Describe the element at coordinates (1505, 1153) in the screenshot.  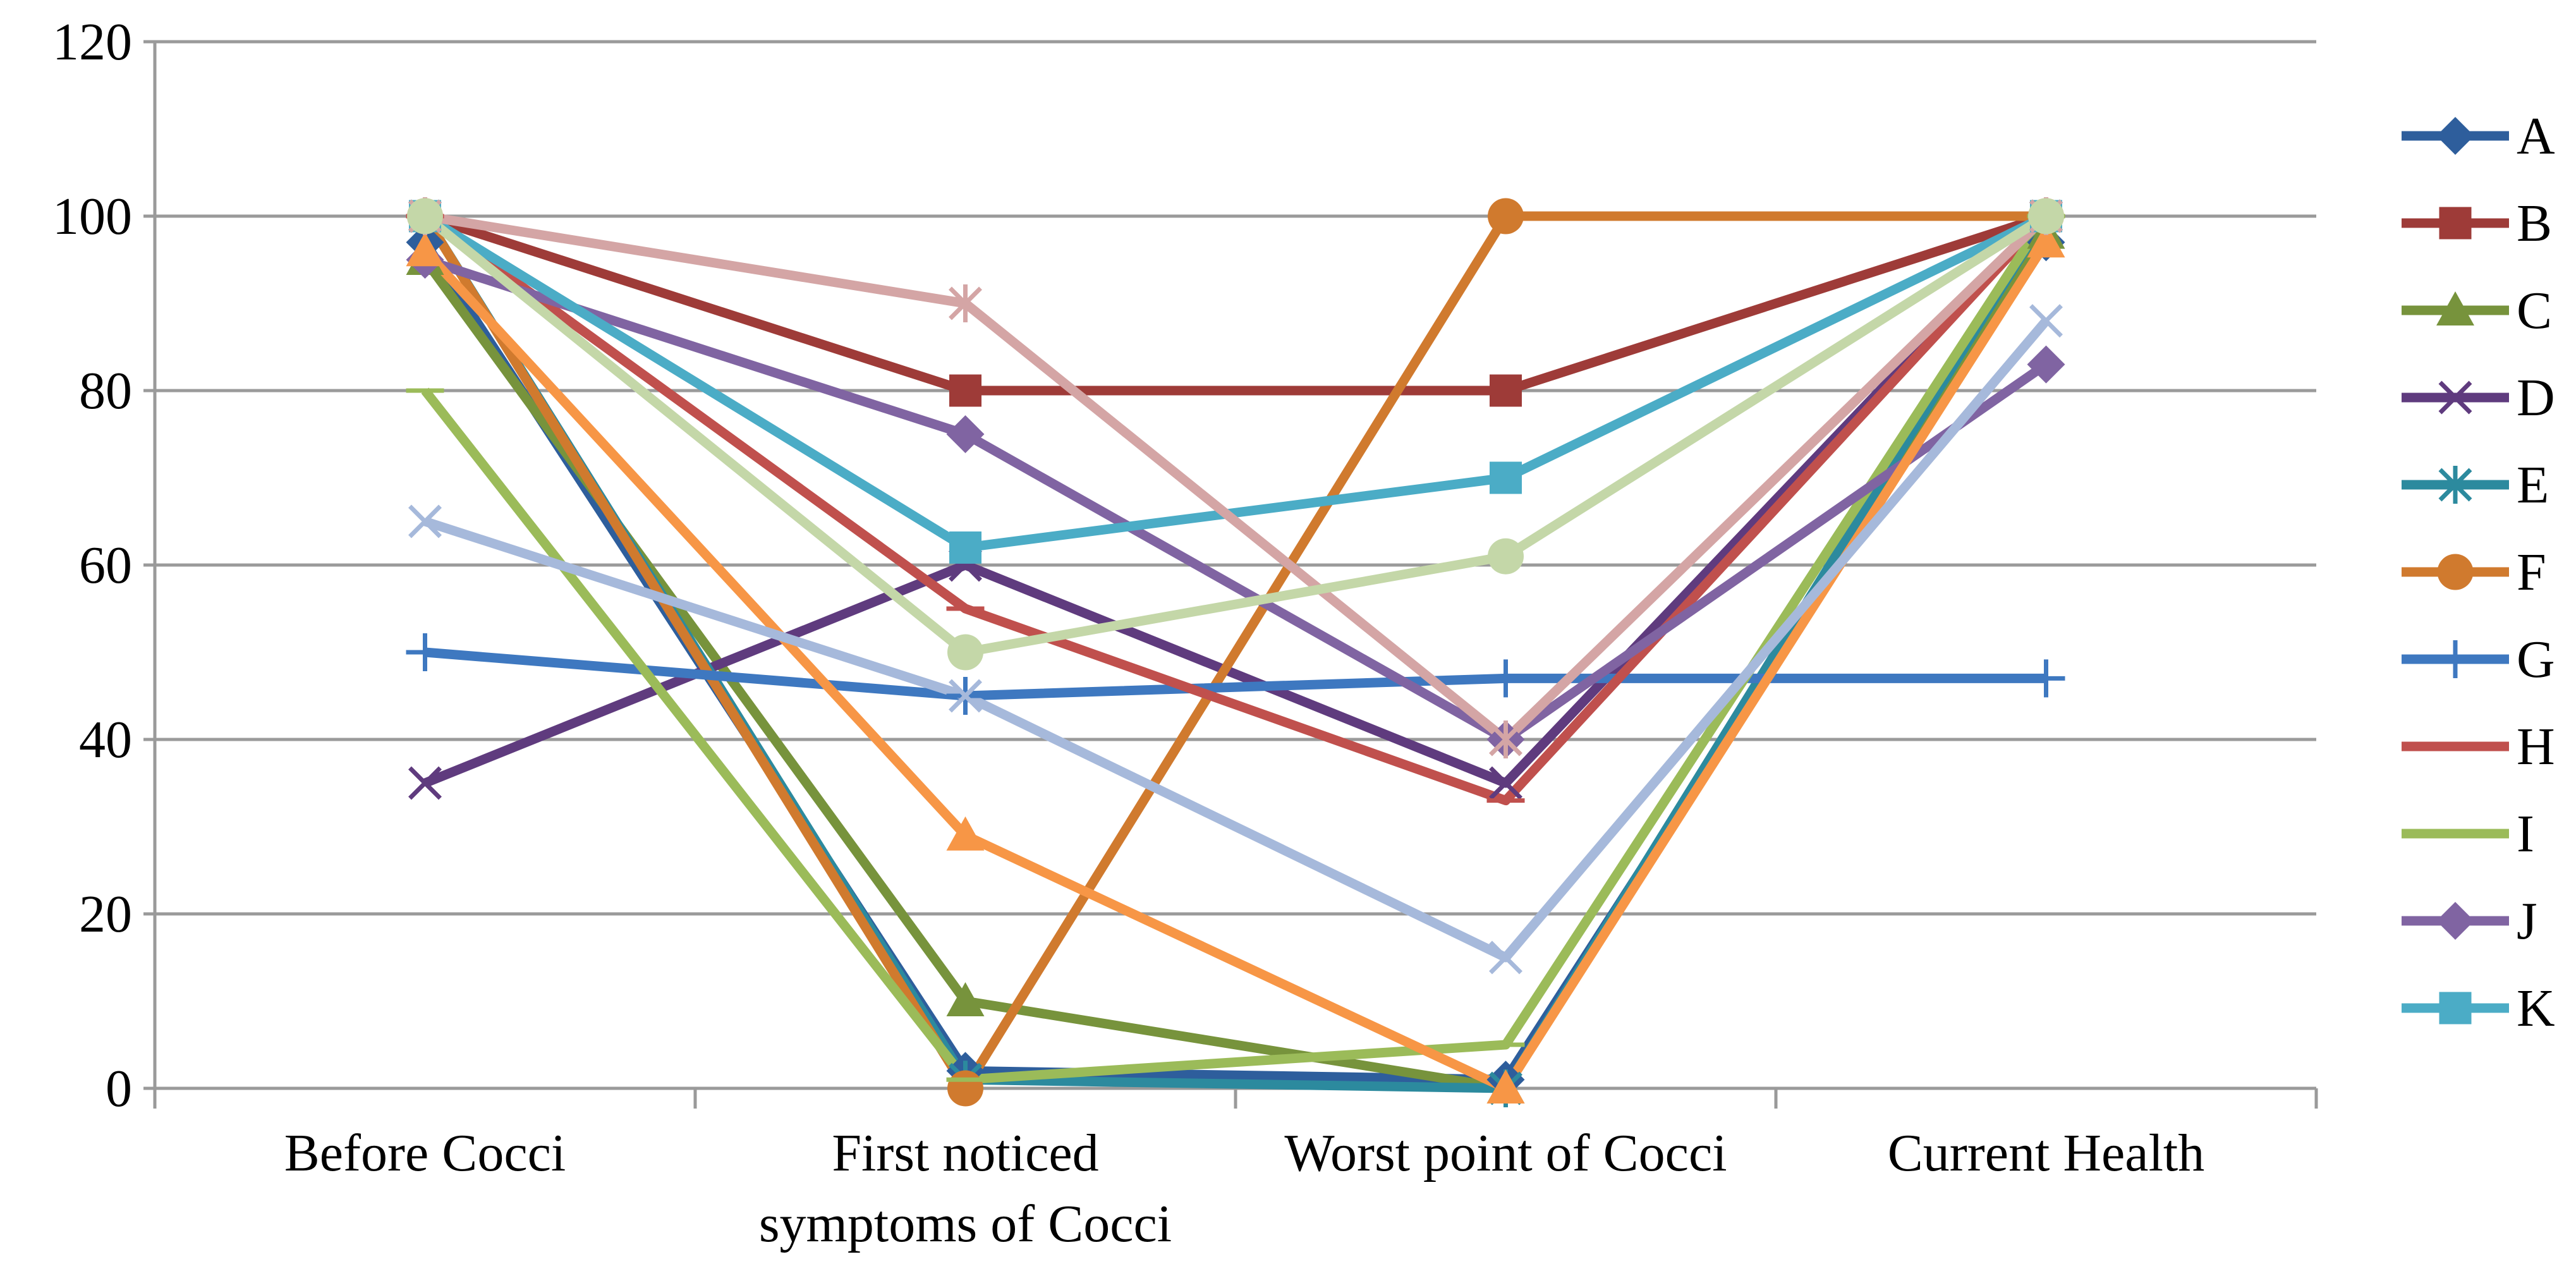
I see `x-tick-label: Worst point of Cocci` at that location.